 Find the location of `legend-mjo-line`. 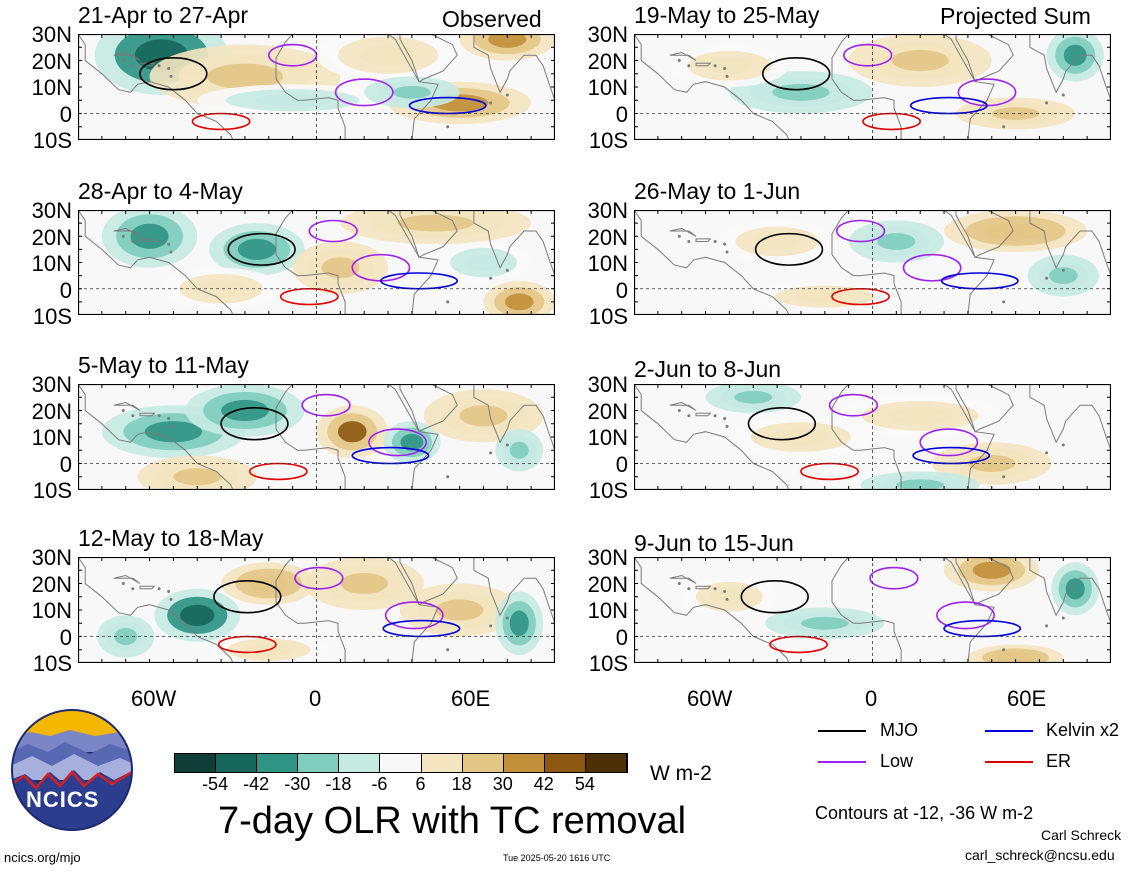

legend-mjo-line is located at coordinates (842, 731).